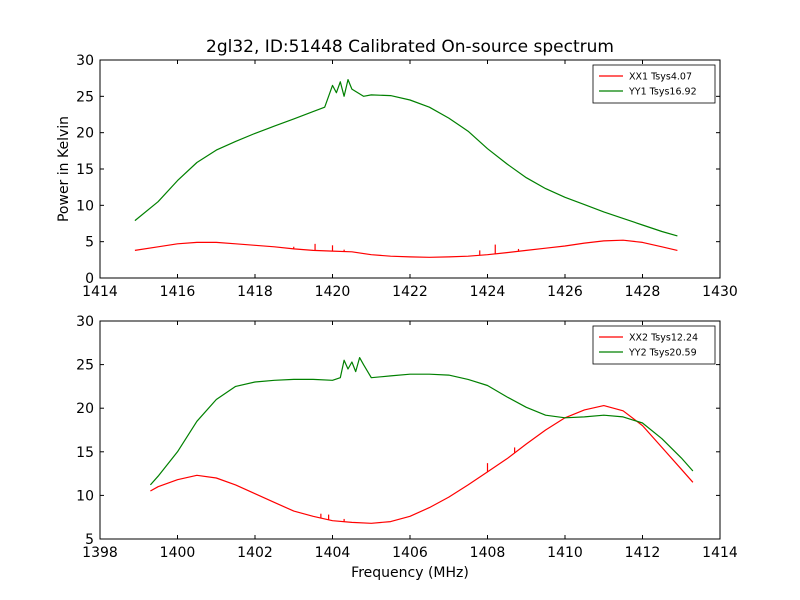 The width and height of the screenshot is (800, 600). I want to click on x-tick-label: 1424, so click(488, 292).